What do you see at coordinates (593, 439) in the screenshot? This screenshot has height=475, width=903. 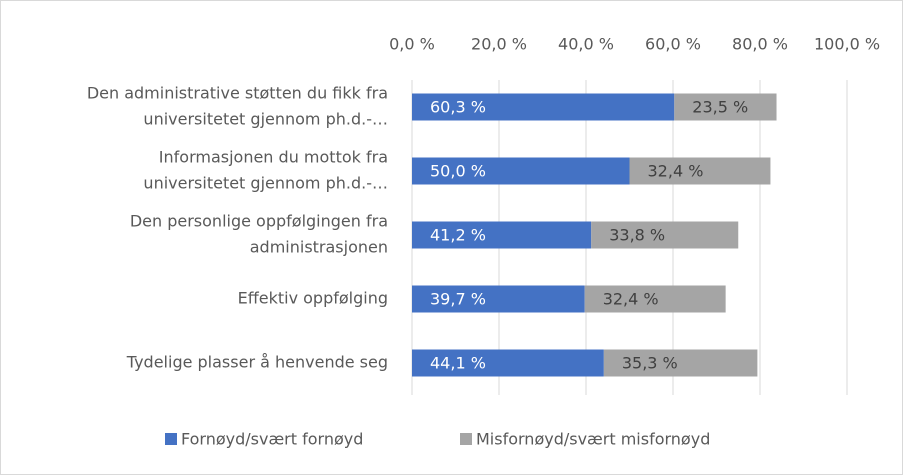 I see `legend-label: Misfornøyd/svært misfornøyd` at bounding box center [593, 439].